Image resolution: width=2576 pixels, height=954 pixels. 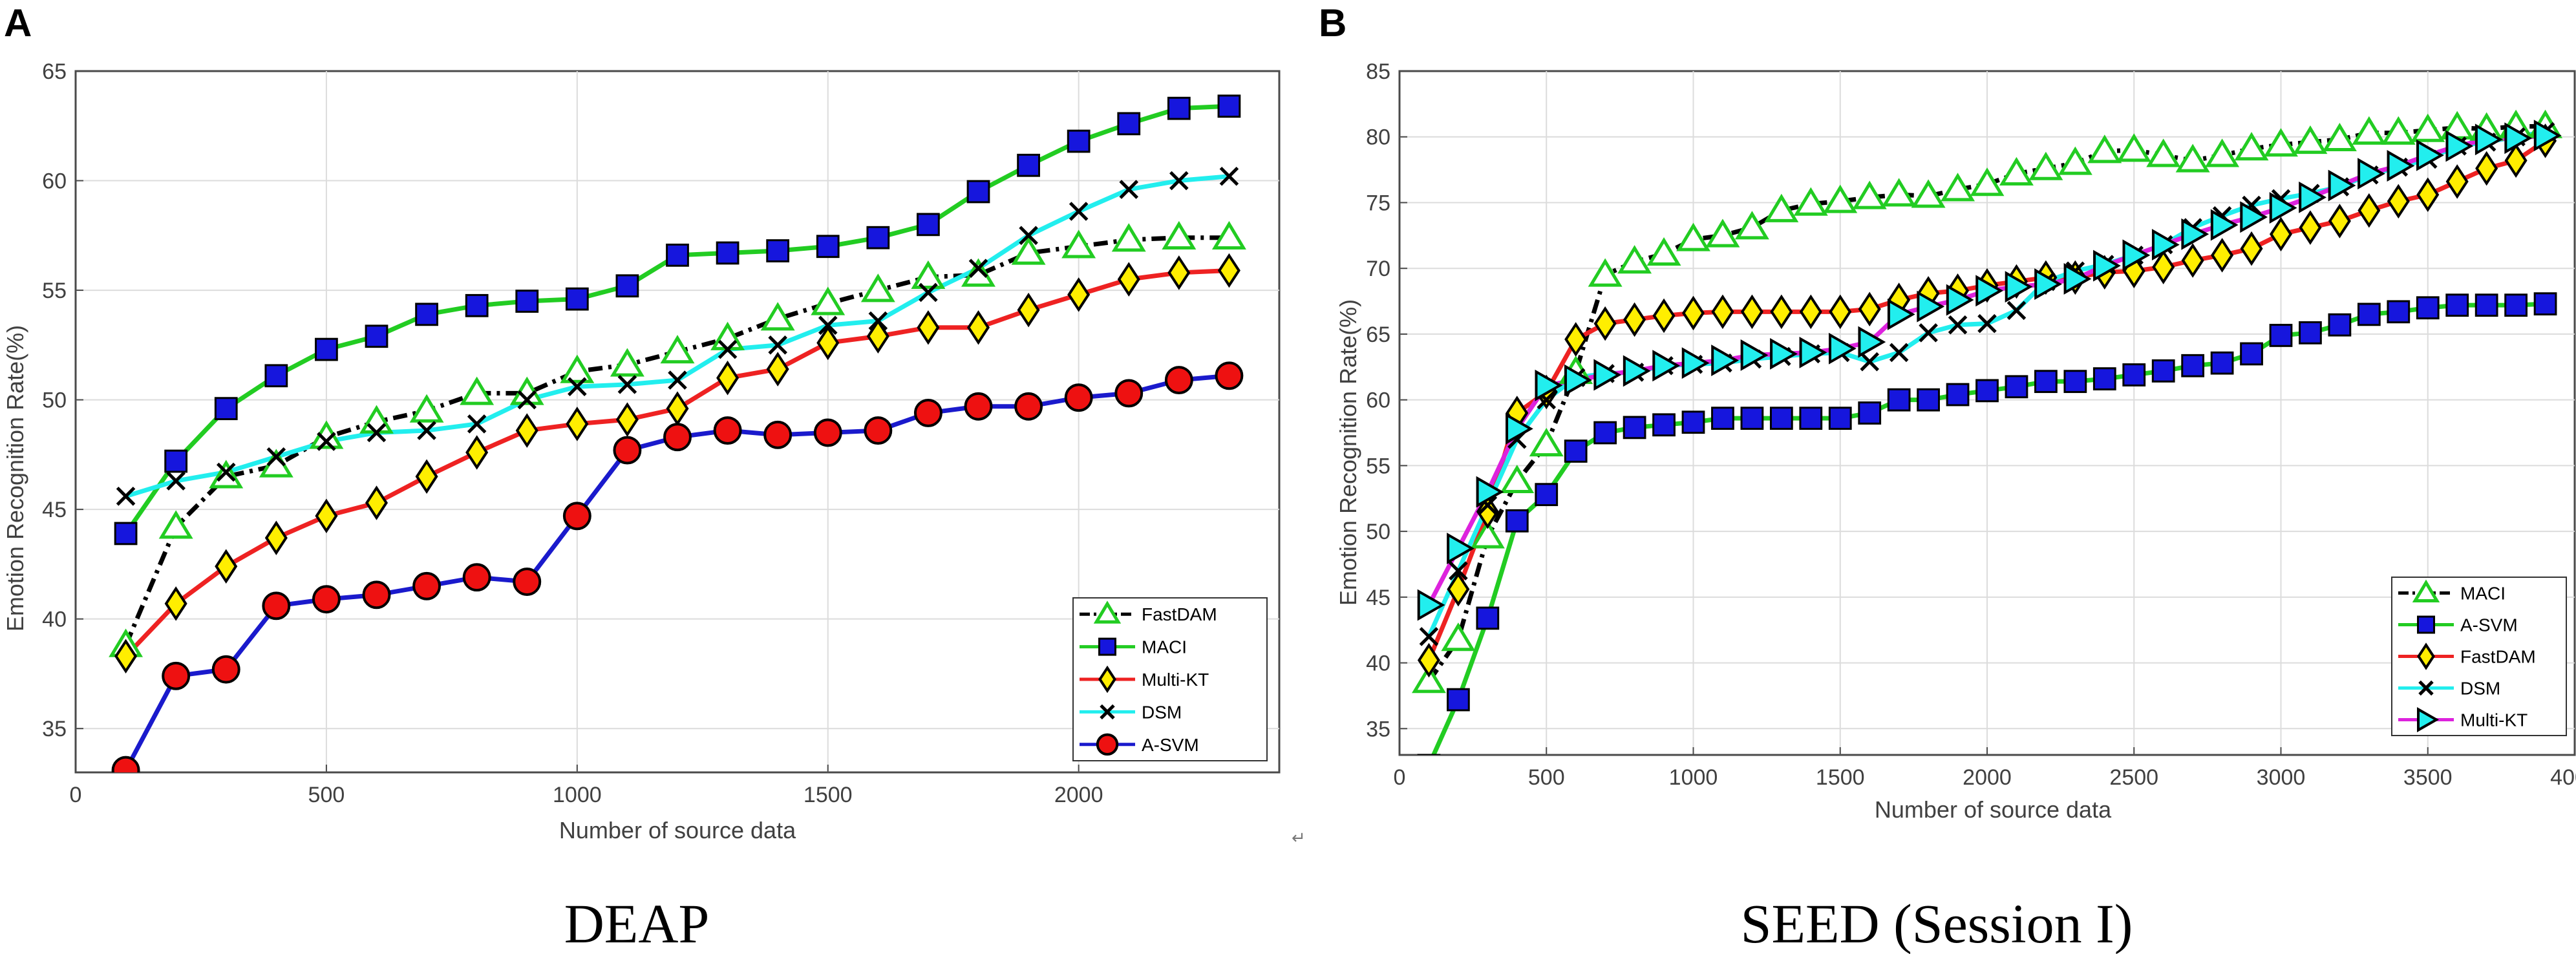 I want to click on panel-b-y-tick-label: 40, so click(x=1378, y=664).